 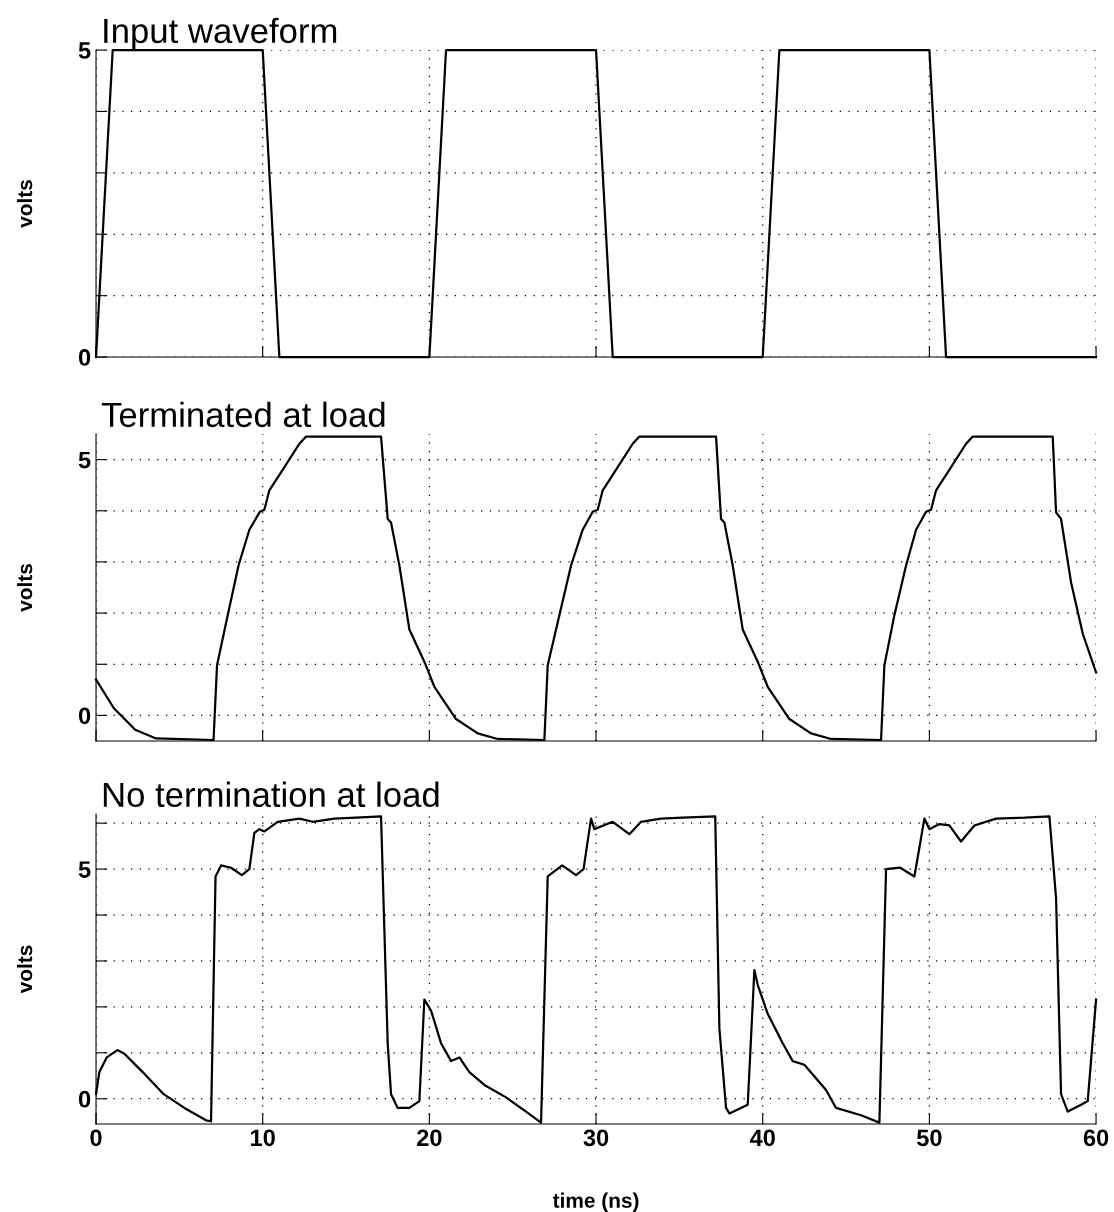 What do you see at coordinates (762, 1138) in the screenshot?
I see `x-tick-label: 40` at bounding box center [762, 1138].